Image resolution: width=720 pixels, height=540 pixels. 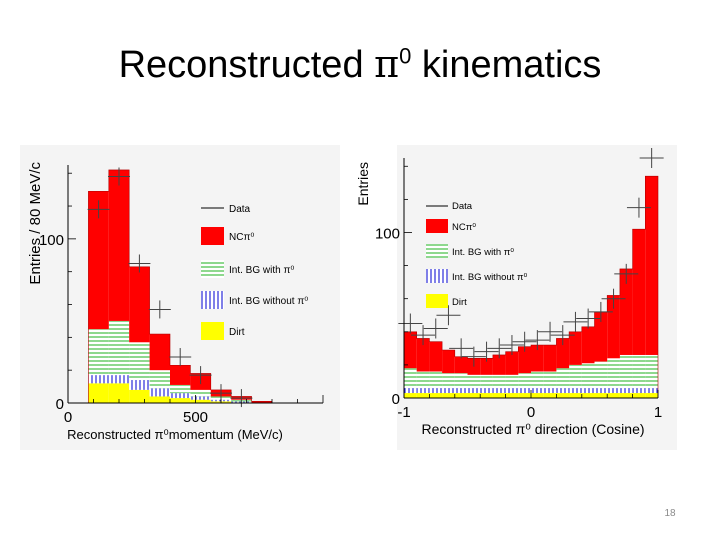 I want to click on right-x-tick-label--1: -1, so click(x=403, y=412).